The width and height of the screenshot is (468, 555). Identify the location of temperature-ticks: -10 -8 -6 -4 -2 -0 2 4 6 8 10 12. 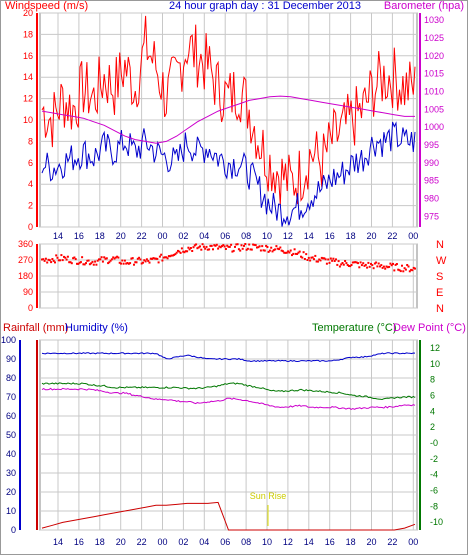
(436, 435).